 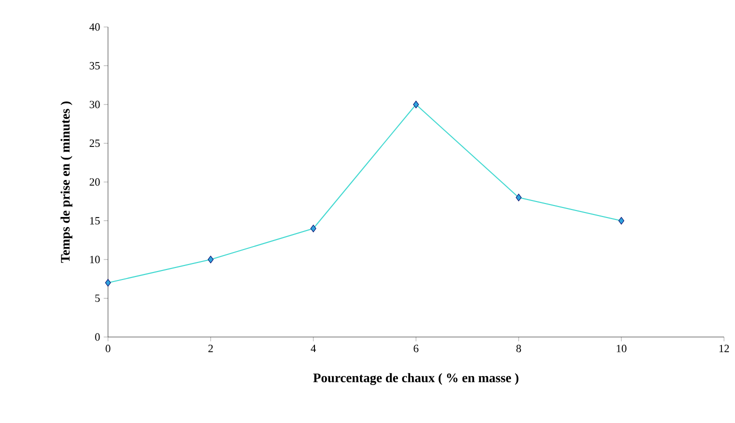 I want to click on y-tick-label: 0, so click(x=97, y=337).